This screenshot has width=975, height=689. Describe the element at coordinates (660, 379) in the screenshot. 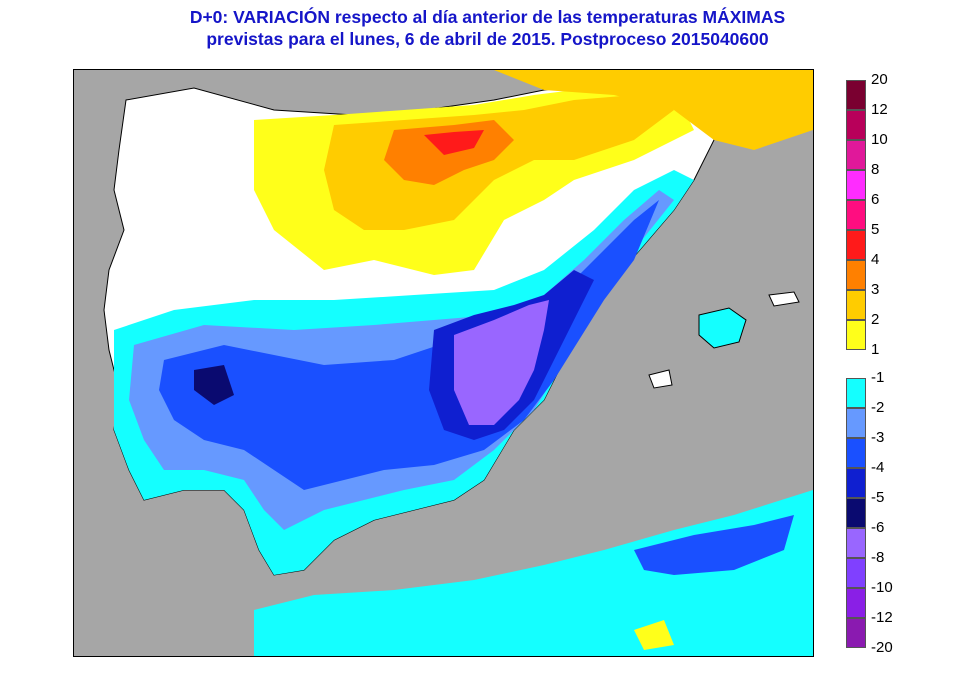

I see `balearic-ibiza` at that location.